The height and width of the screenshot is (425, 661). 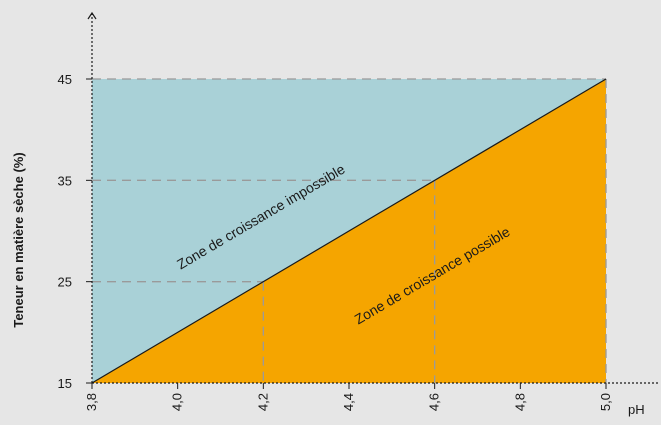 I want to click on x-axis-title: pH, so click(x=636, y=409).